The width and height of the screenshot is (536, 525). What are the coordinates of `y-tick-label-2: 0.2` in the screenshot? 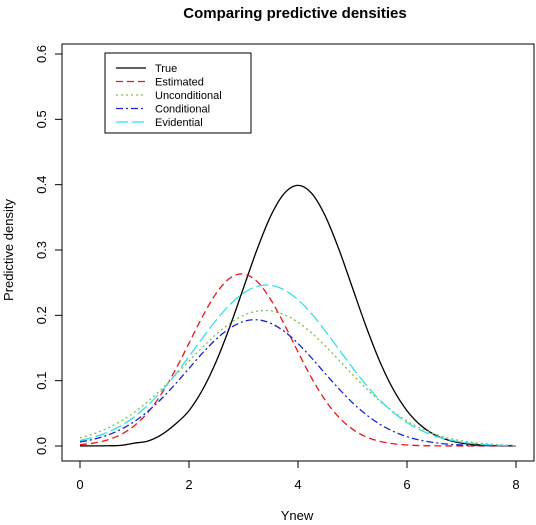 It's located at (41, 315).